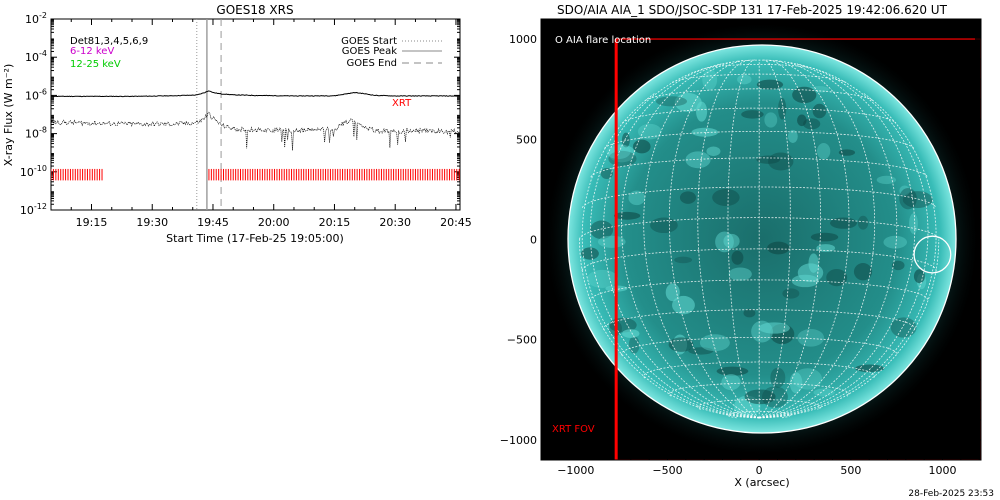 The height and width of the screenshot is (500, 1000). What do you see at coordinates (573, 429) in the screenshot?
I see `xrt-fov-label: XRT FOV` at bounding box center [573, 429].